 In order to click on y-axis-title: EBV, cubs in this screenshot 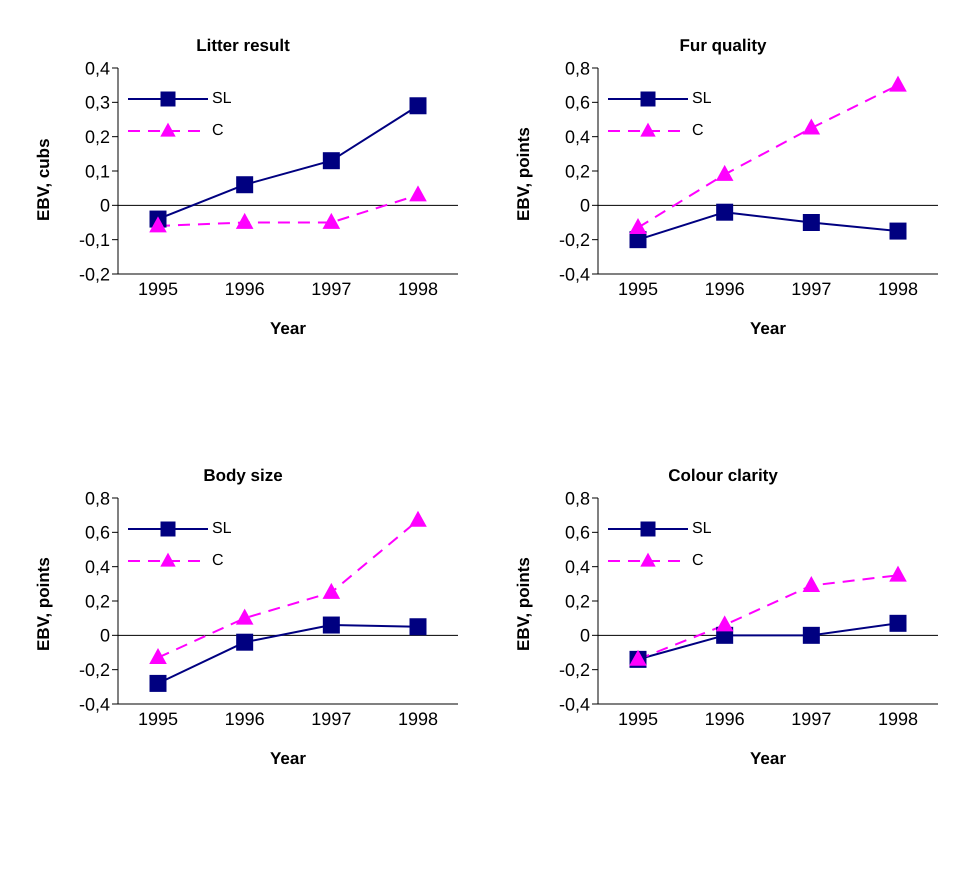, I will do `click(44, 179)`.